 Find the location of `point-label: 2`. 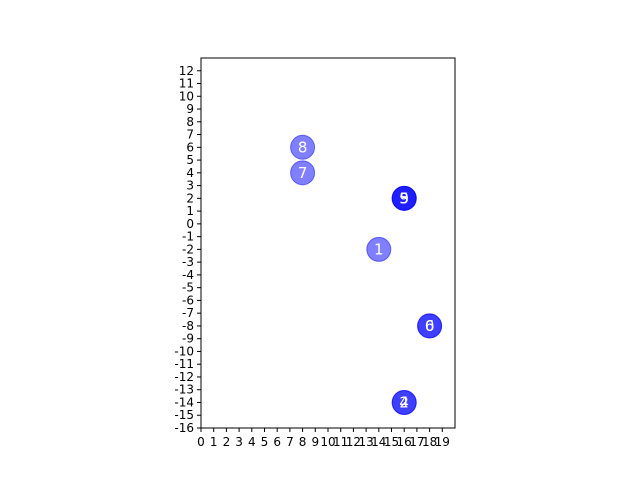

point-label: 2 is located at coordinates (404, 402).